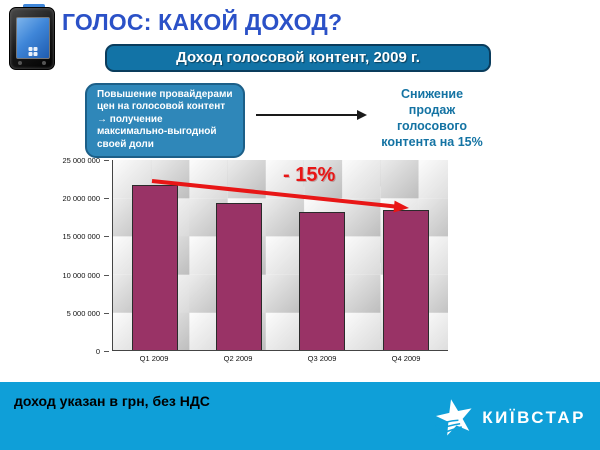 The height and width of the screenshot is (450, 600). I want to click on pda-phone-icon, so click(32, 37).